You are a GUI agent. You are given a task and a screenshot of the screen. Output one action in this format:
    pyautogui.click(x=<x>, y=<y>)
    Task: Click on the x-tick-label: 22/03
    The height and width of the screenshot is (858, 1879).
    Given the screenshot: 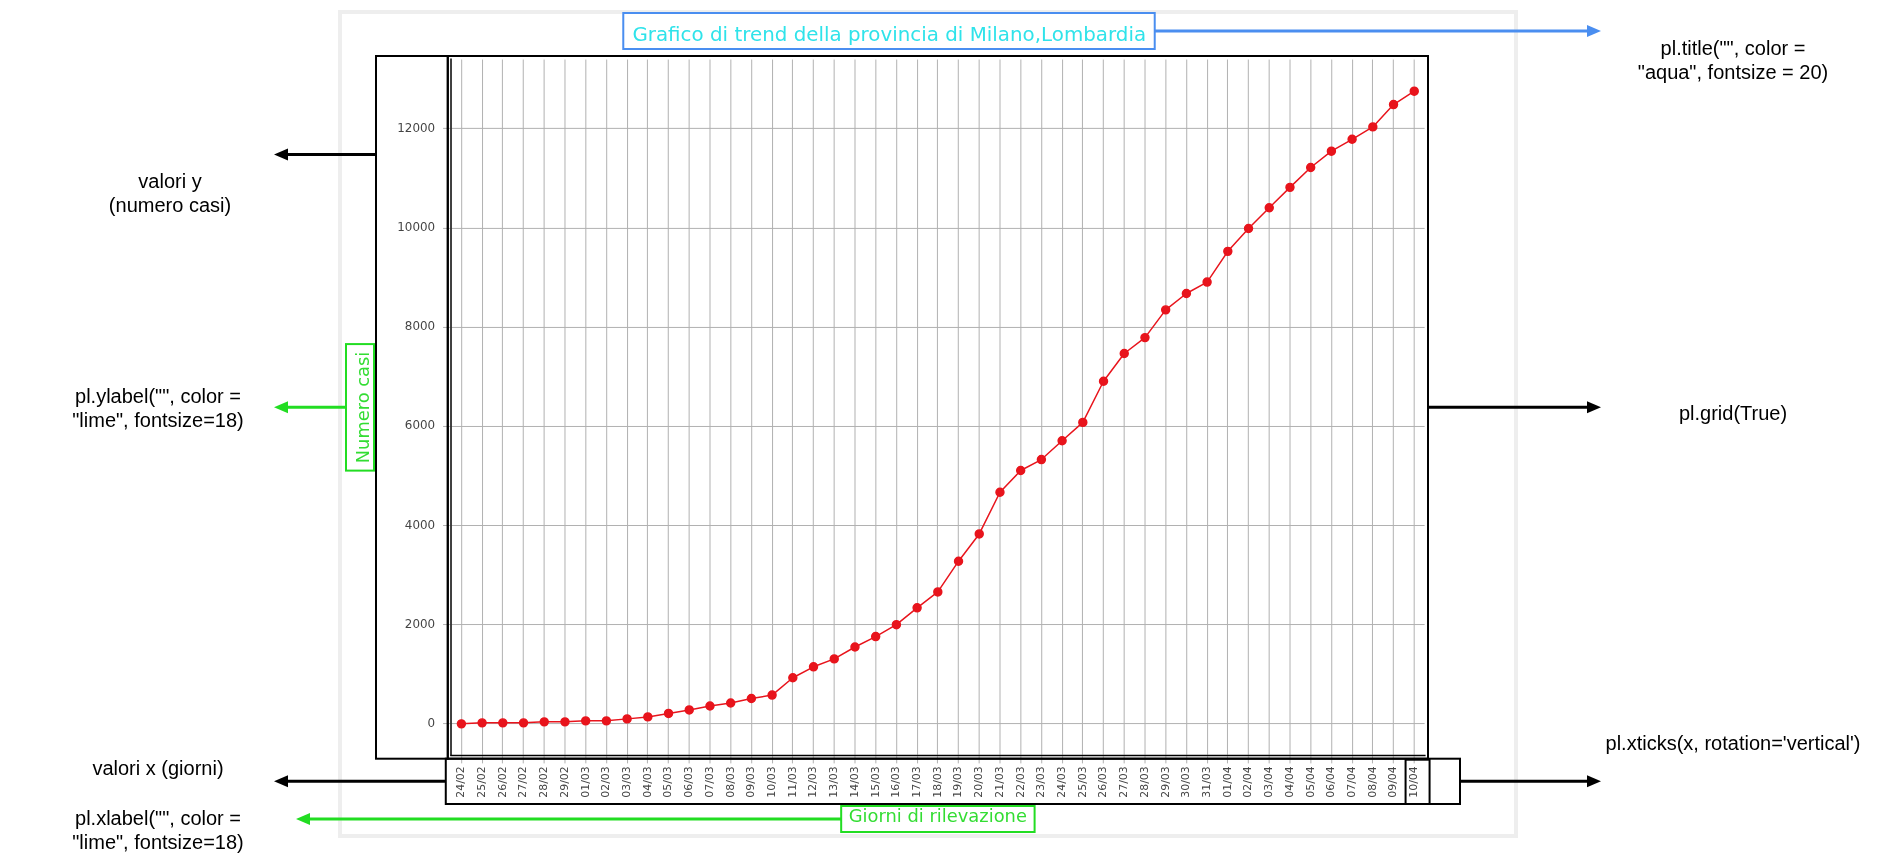 What is the action you would take?
    pyautogui.click(x=1020, y=782)
    